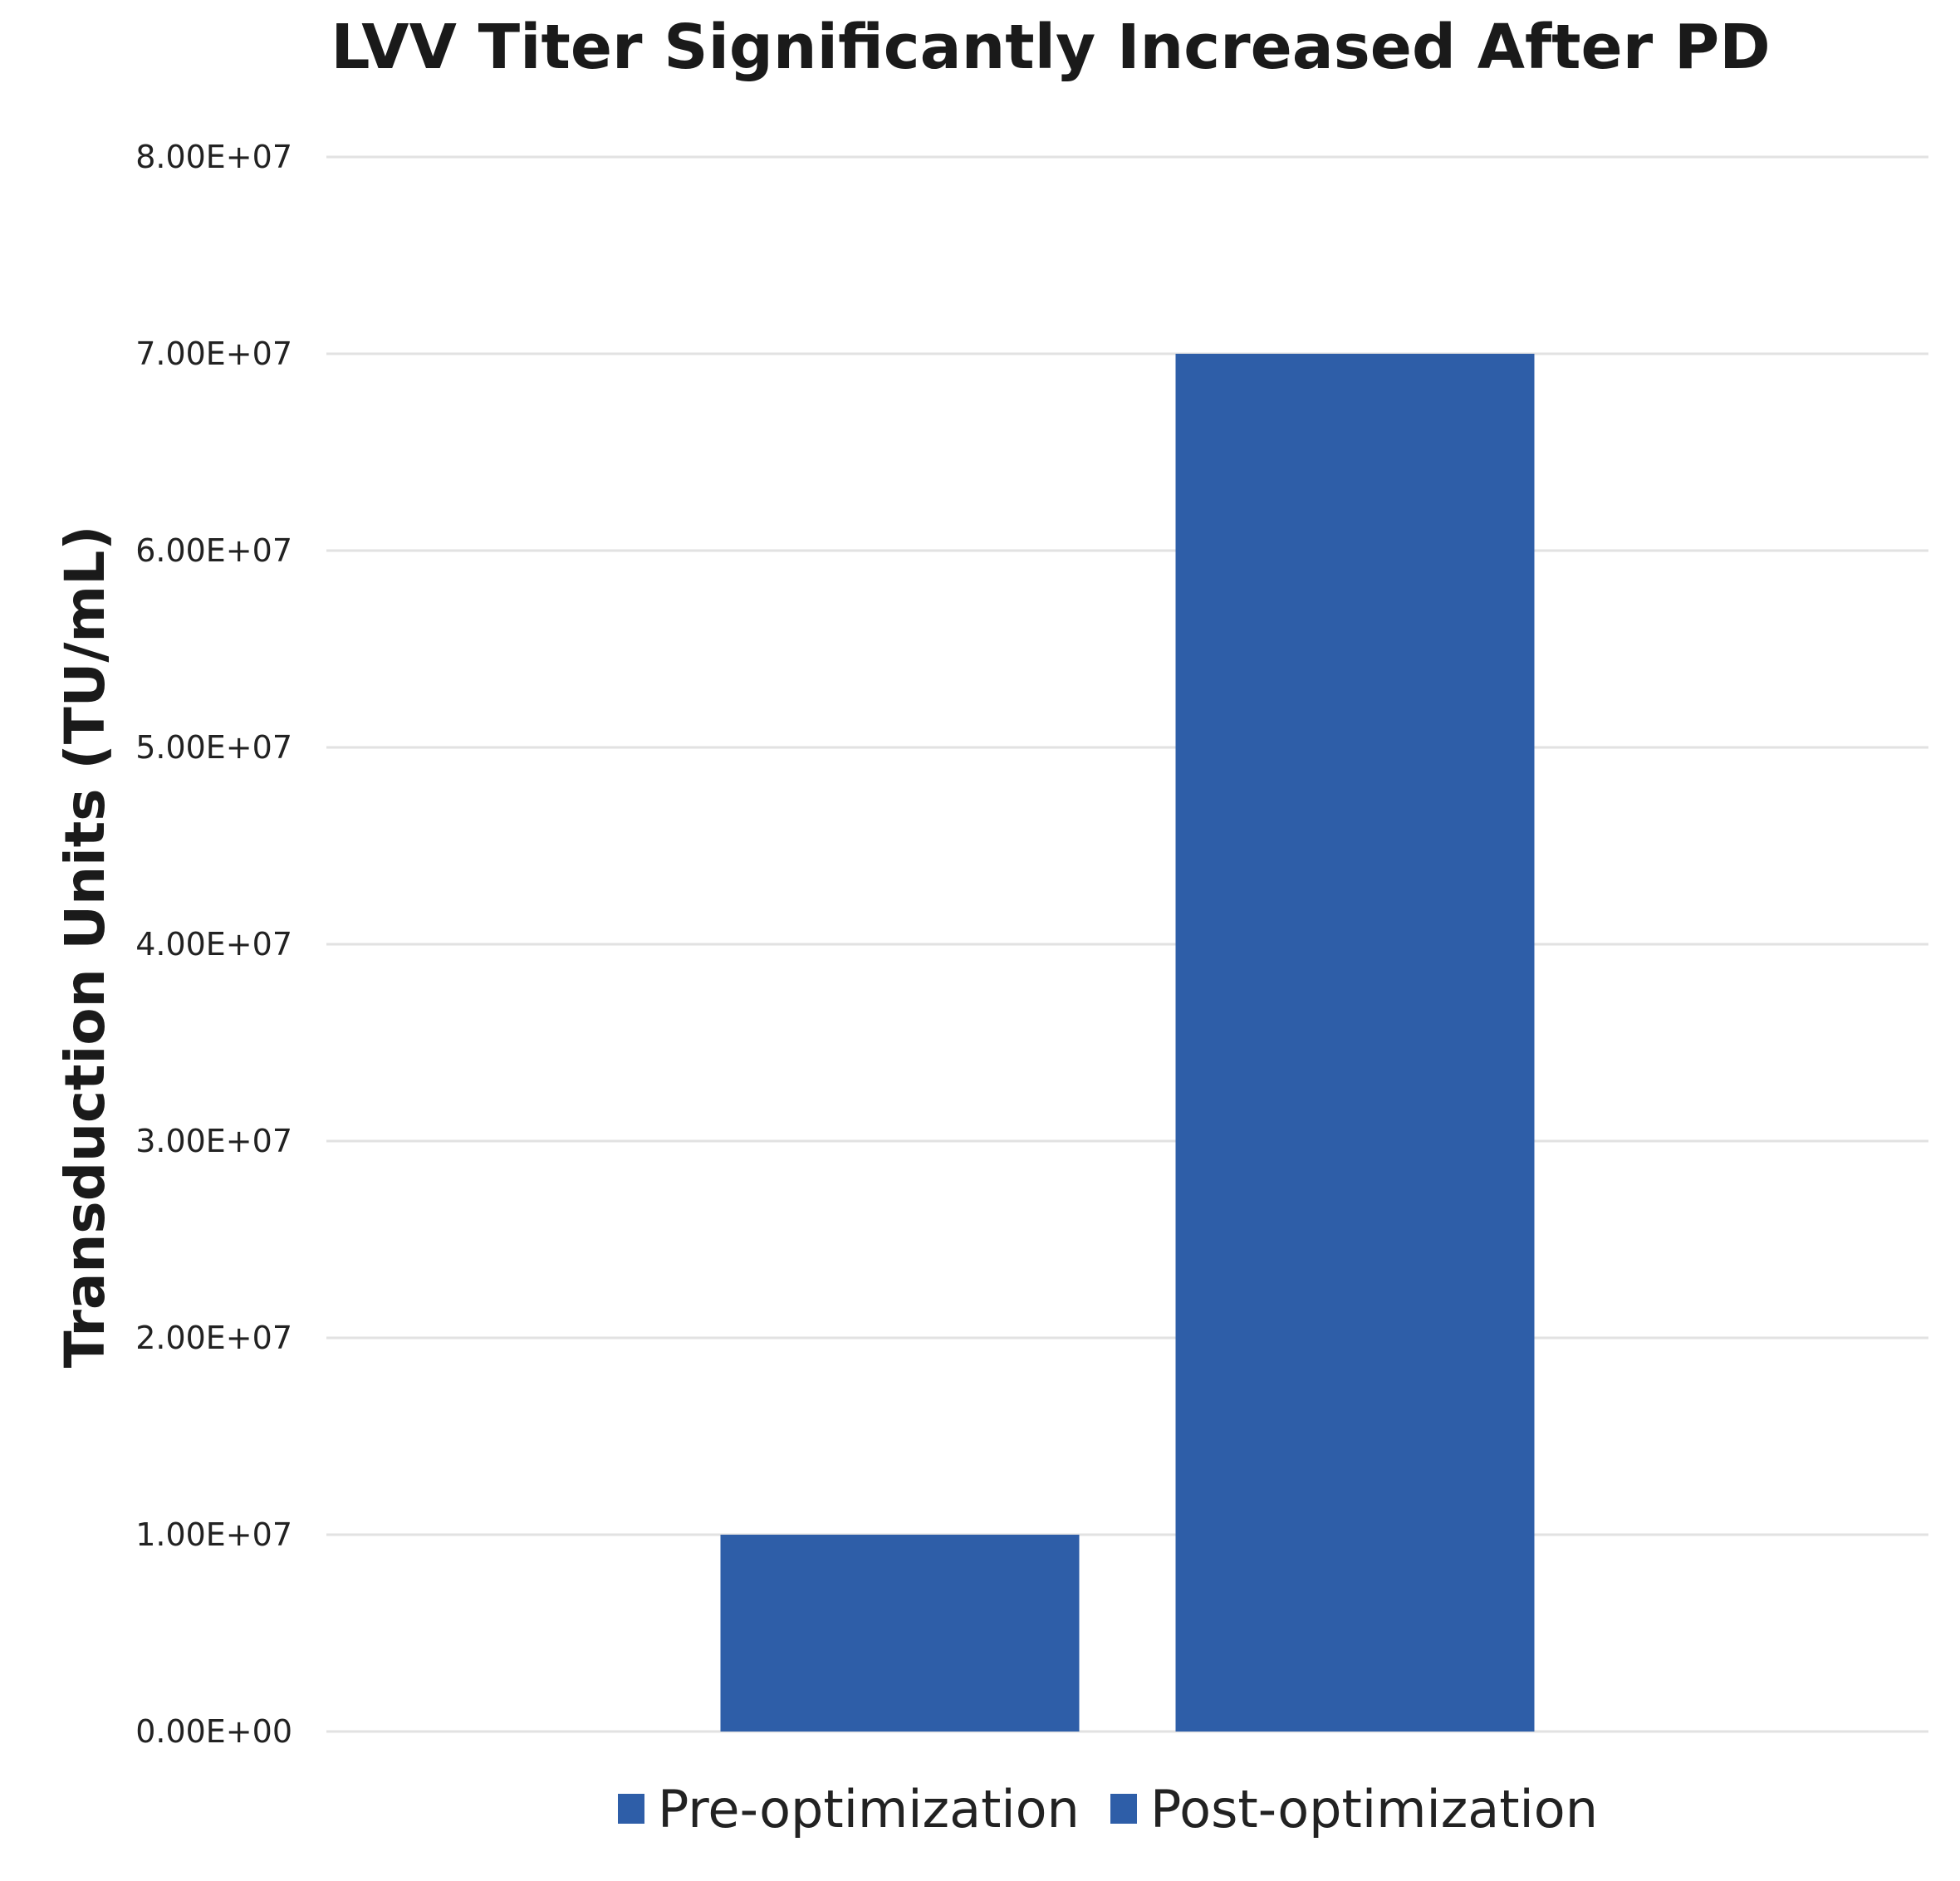 The height and width of the screenshot is (1881, 1960). Describe the element at coordinates (213, 1534) in the screenshot. I see `y-tick-label: 1.00E+07` at that location.